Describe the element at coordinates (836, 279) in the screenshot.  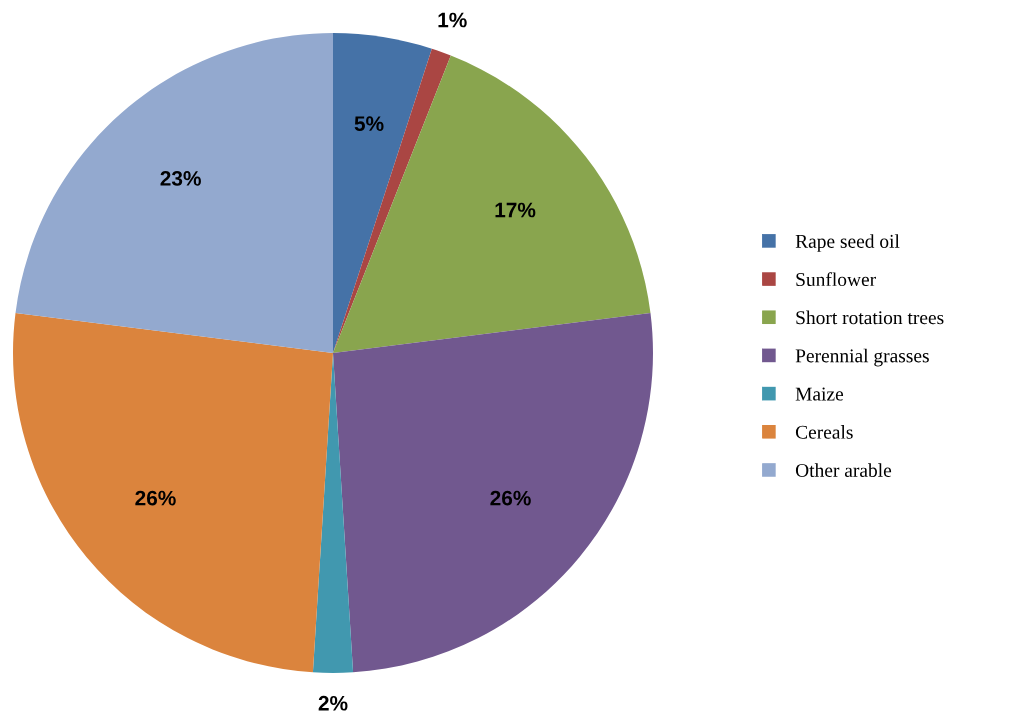
I see `legend-label: Sunflower` at that location.